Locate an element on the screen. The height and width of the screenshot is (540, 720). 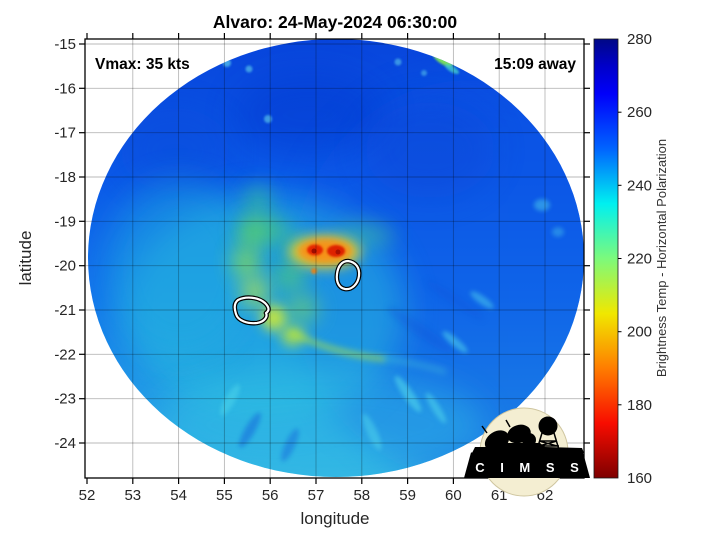
colorbar-tick-label: 280 is located at coordinates (639, 39).